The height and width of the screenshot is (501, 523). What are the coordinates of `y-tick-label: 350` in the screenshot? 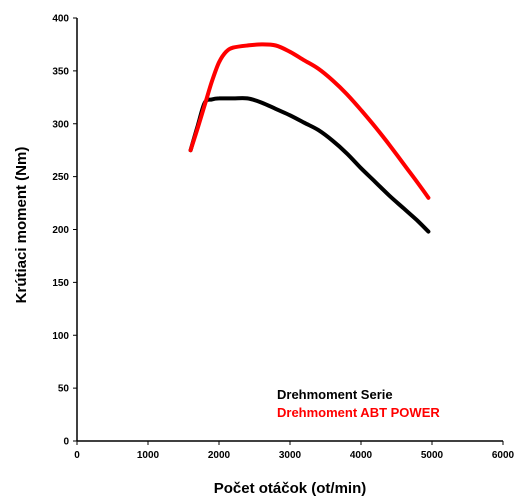 It's located at (60, 71).